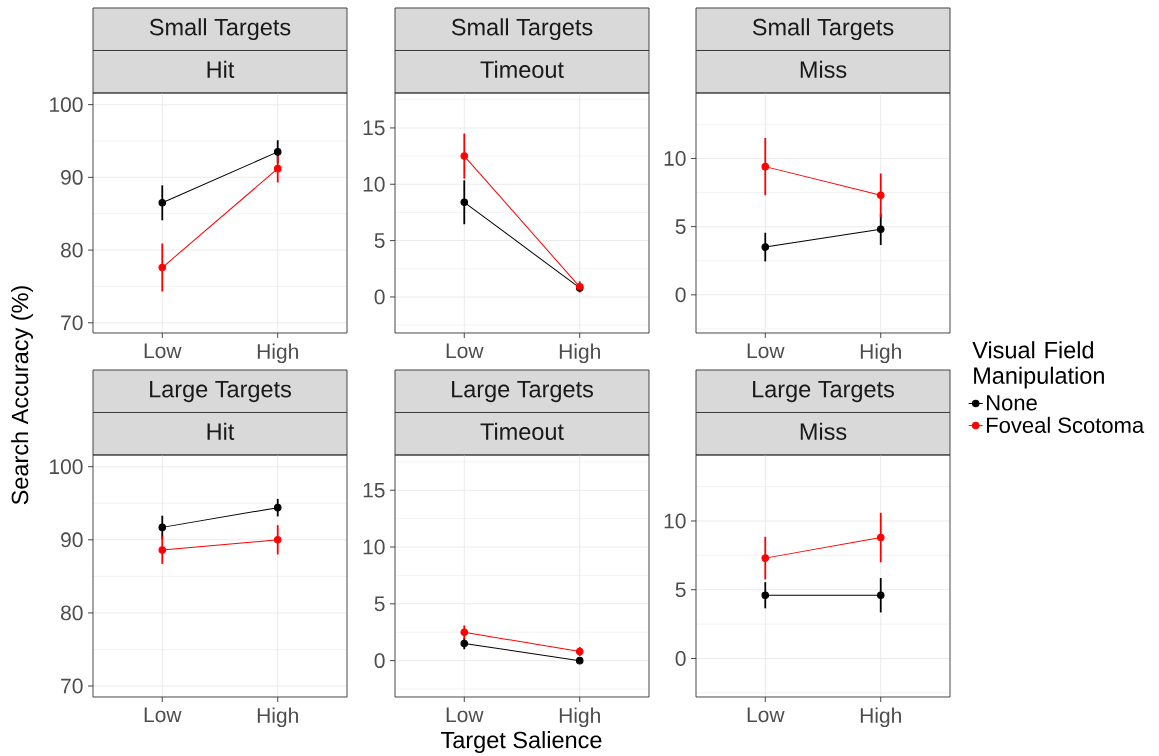 The height and width of the screenshot is (756, 1159). Describe the element at coordinates (1038, 365) in the screenshot. I see `legend-title: Visual Field Manipulation` at that location.